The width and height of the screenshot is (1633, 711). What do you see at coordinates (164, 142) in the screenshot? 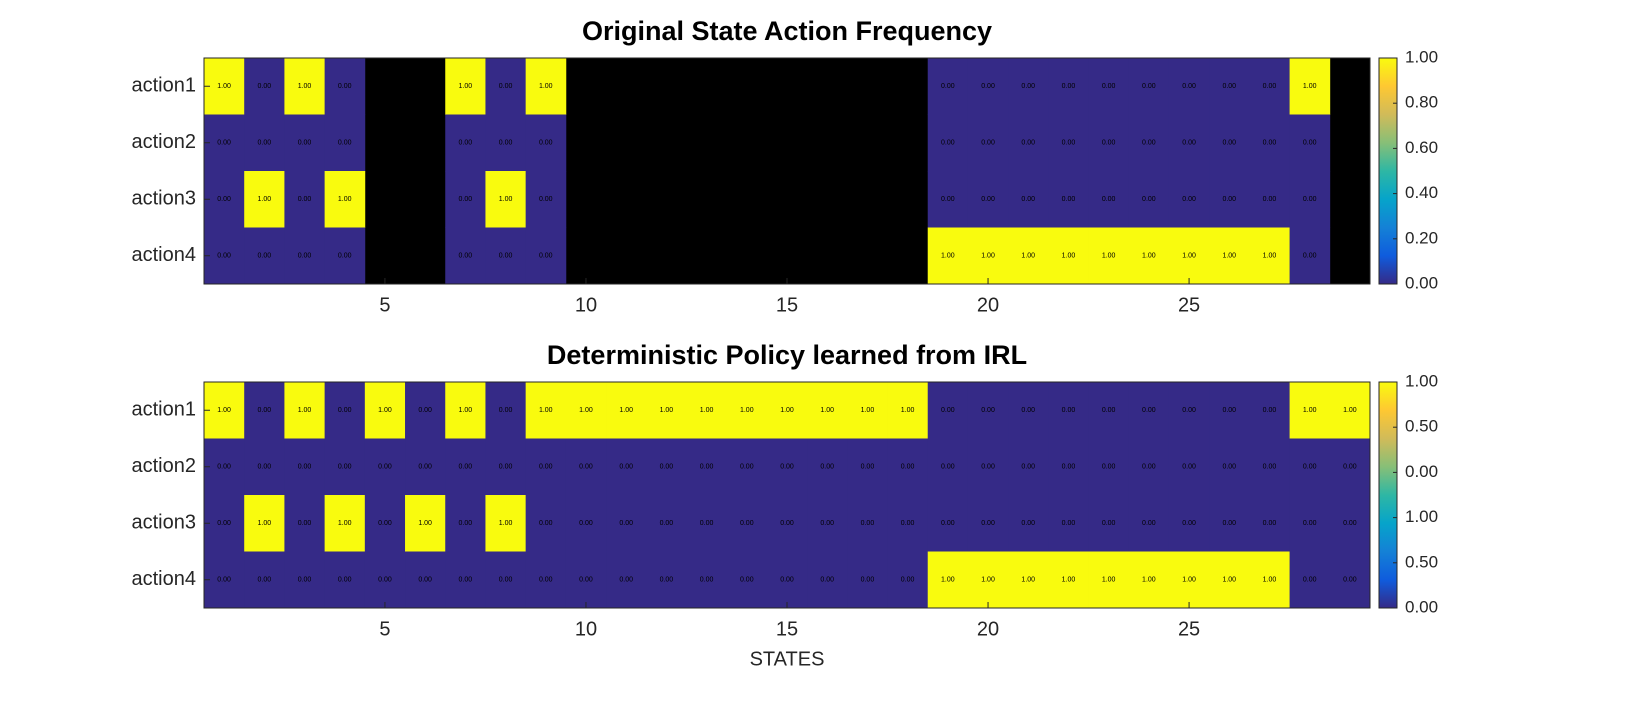
I see `y-tick-label: action2` at bounding box center [164, 142].